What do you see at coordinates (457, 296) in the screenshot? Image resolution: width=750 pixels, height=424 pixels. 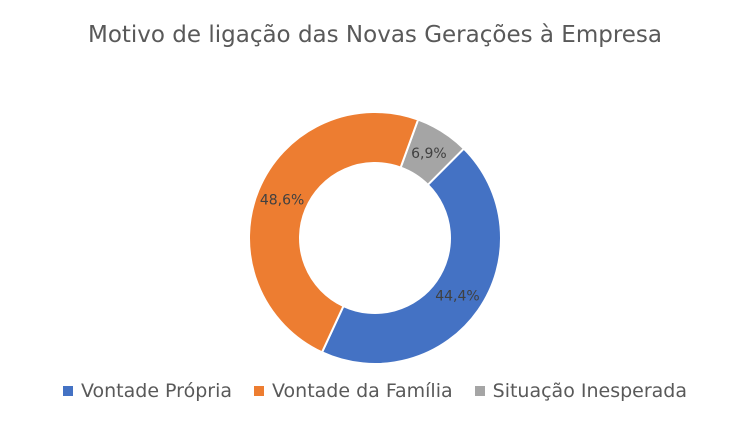 I see `data-label-vontade-própria: 44,4%` at bounding box center [457, 296].